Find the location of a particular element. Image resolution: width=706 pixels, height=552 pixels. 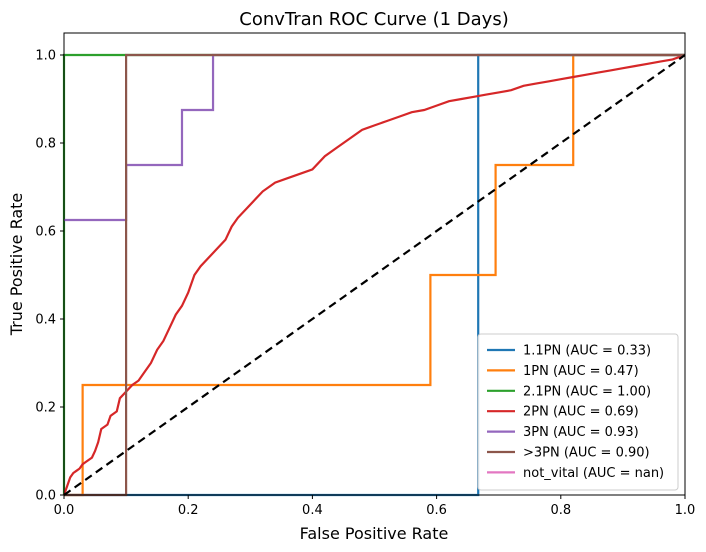

legend-label-5: >3PN (AUC = 0.90) is located at coordinates (586, 453).